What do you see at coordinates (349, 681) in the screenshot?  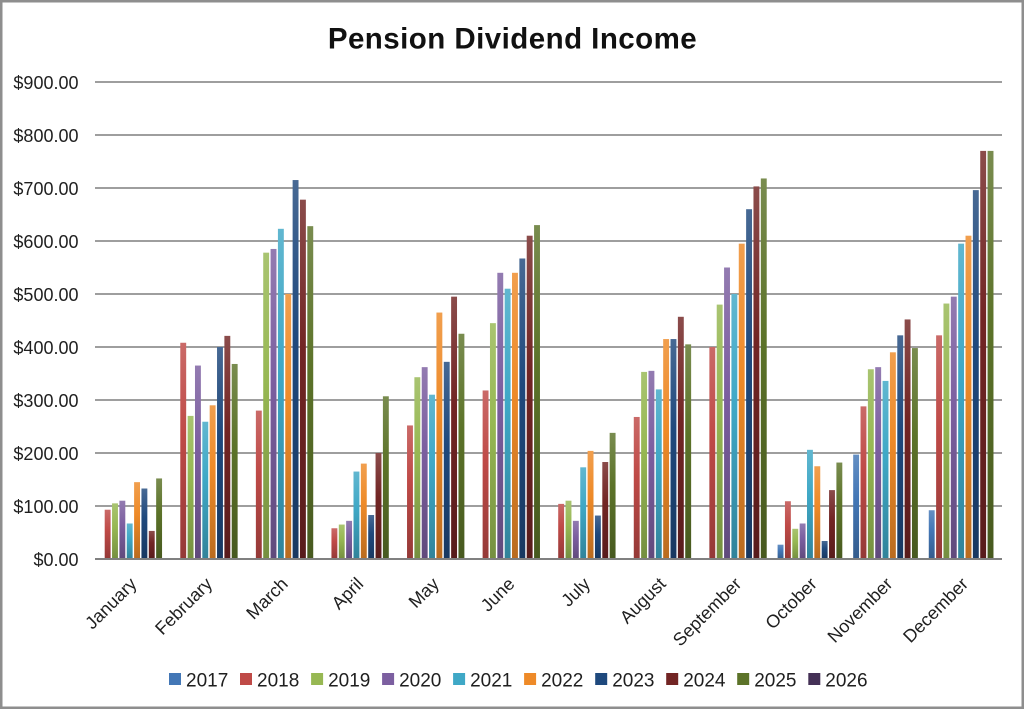 I see `svg-text: 2019` at bounding box center [349, 681].